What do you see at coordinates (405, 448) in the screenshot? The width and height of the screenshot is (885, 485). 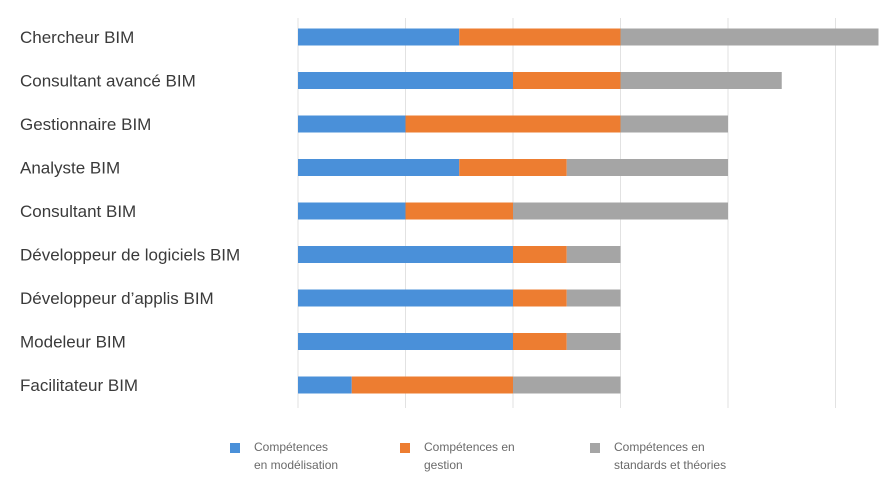 I see `legend-swatch-gestion` at bounding box center [405, 448].